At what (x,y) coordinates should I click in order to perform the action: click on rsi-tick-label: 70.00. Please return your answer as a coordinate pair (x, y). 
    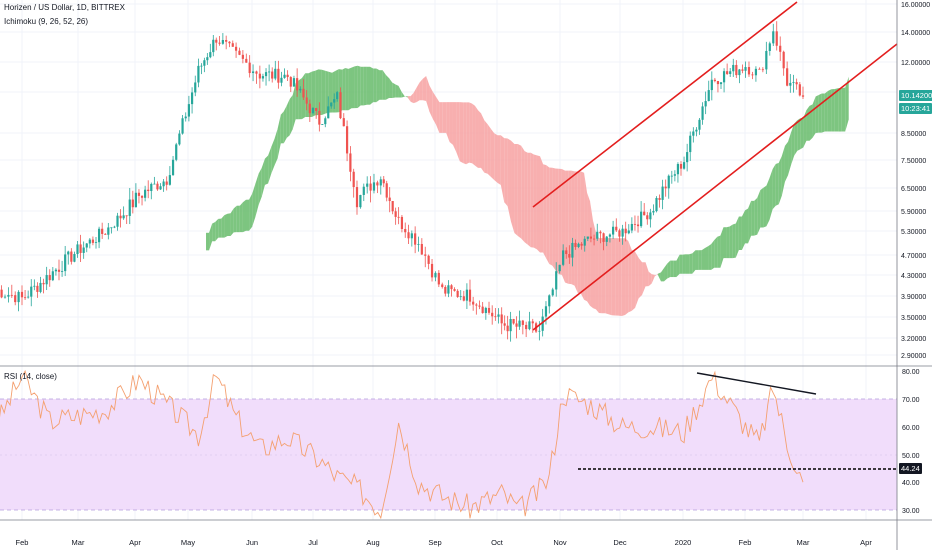
    Looking at the image, I should click on (911, 400).